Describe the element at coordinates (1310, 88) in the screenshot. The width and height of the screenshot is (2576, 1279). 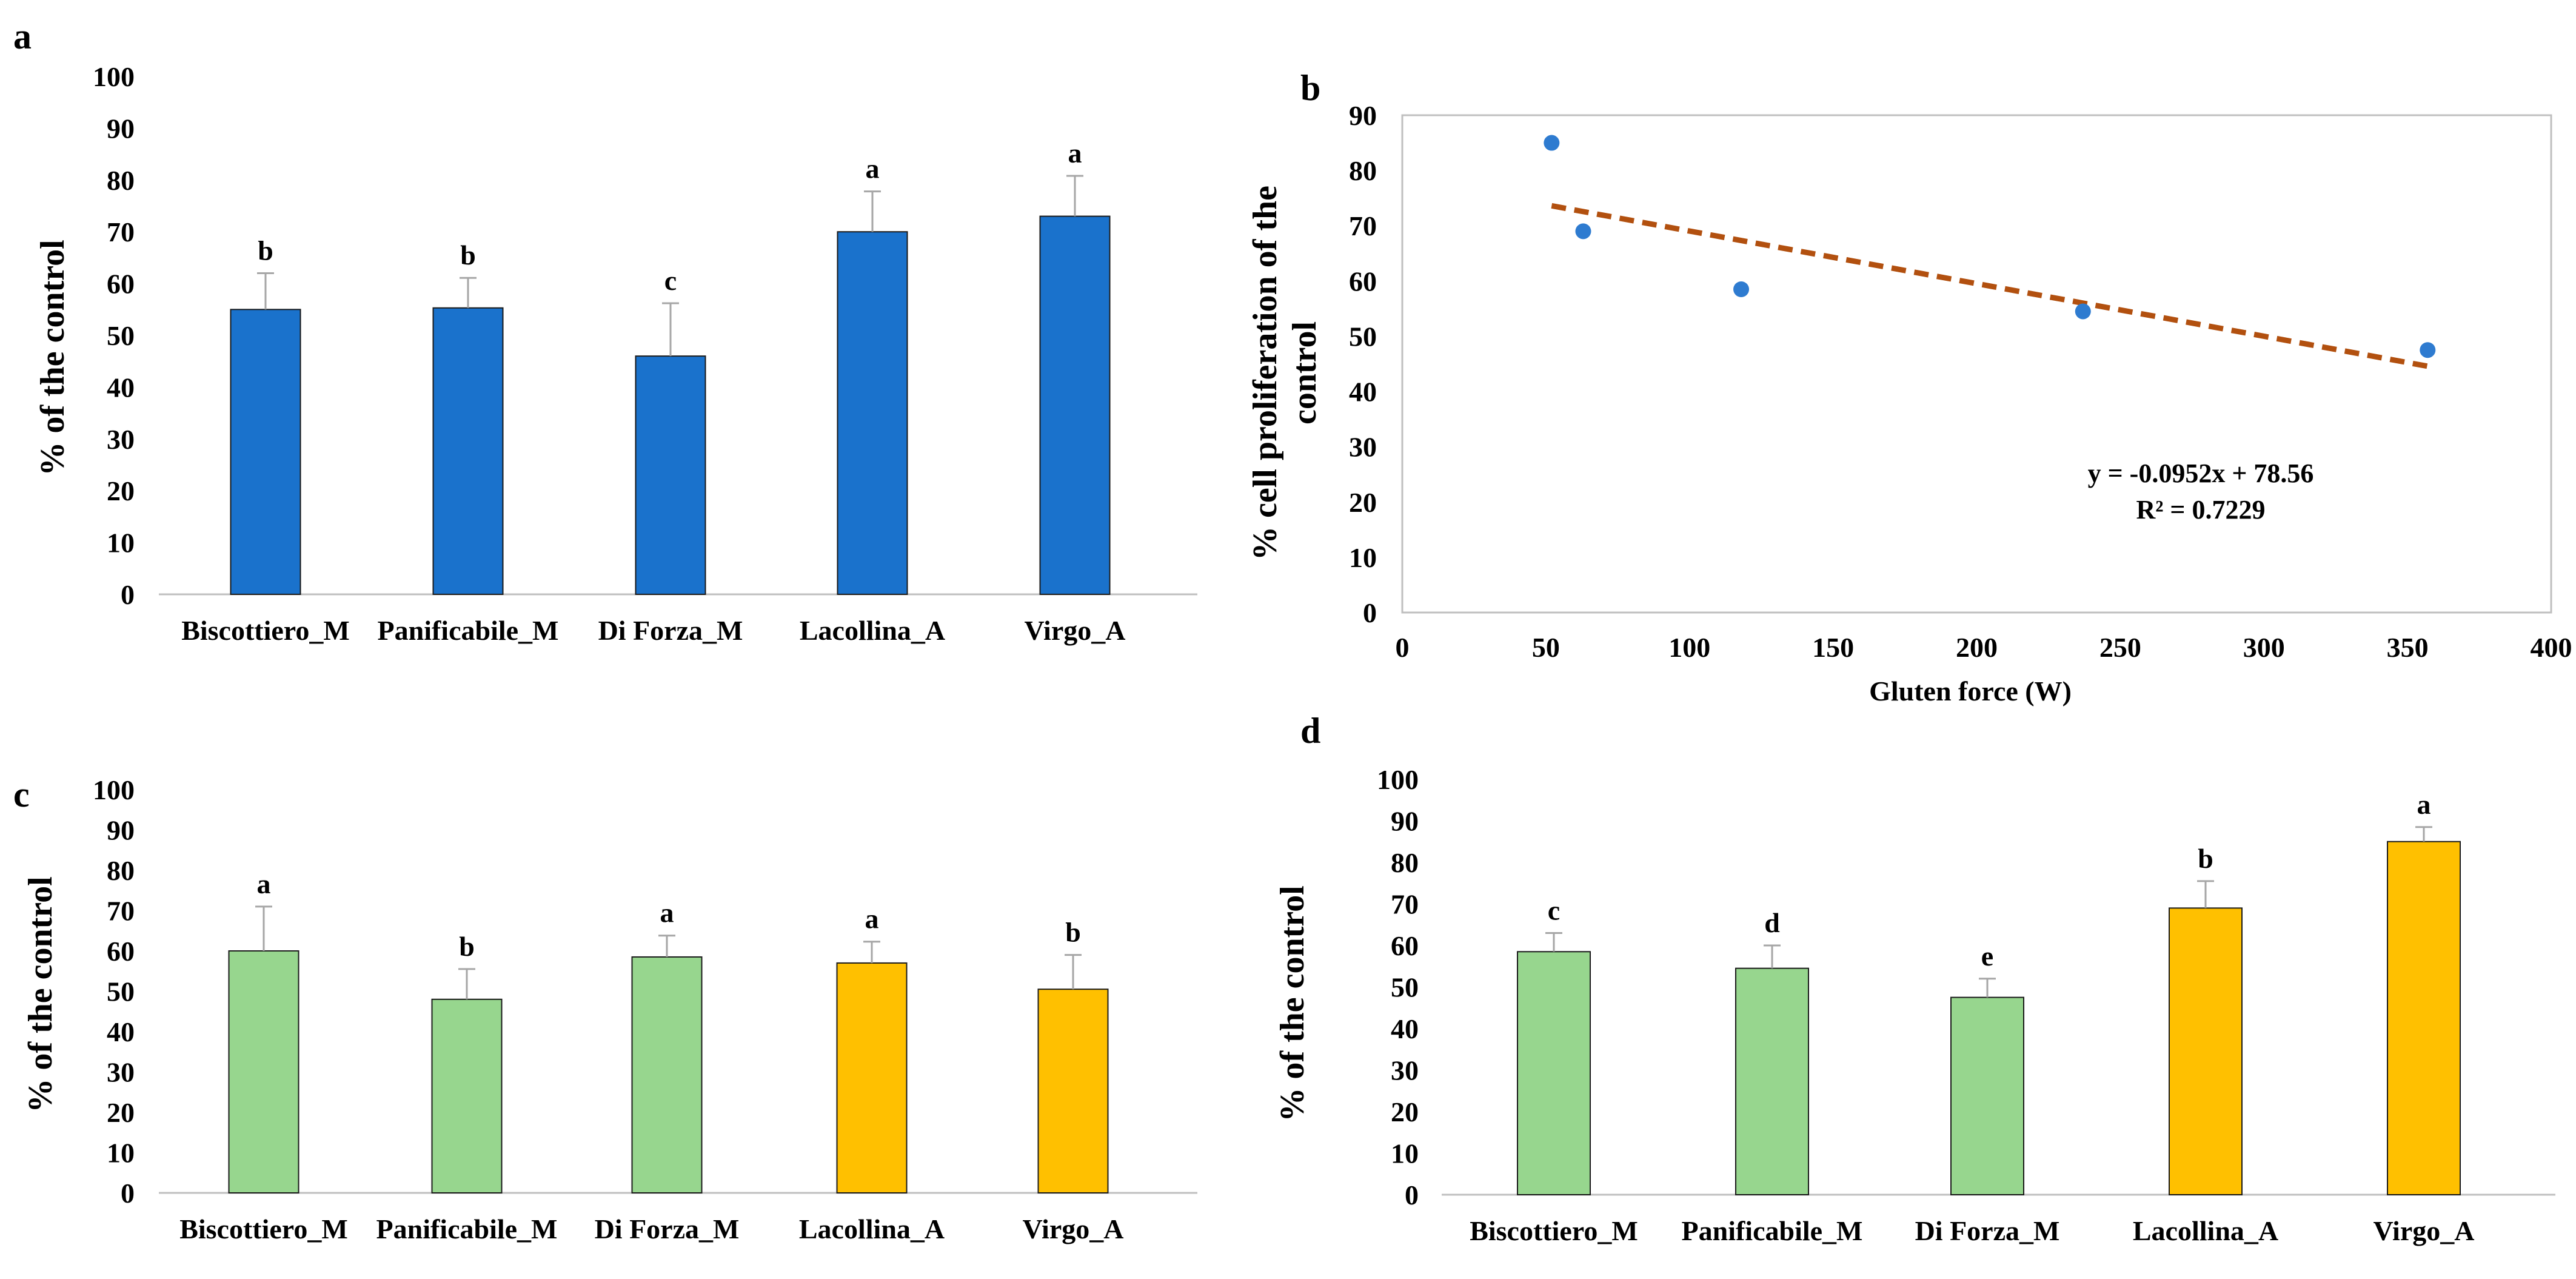
I see `panel-b-label: b` at that location.